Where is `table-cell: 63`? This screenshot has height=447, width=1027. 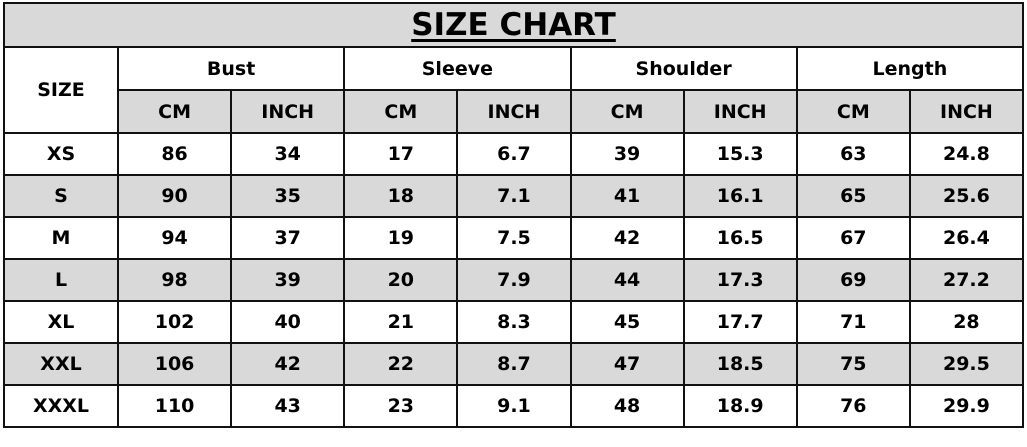 table-cell: 63 is located at coordinates (853, 154).